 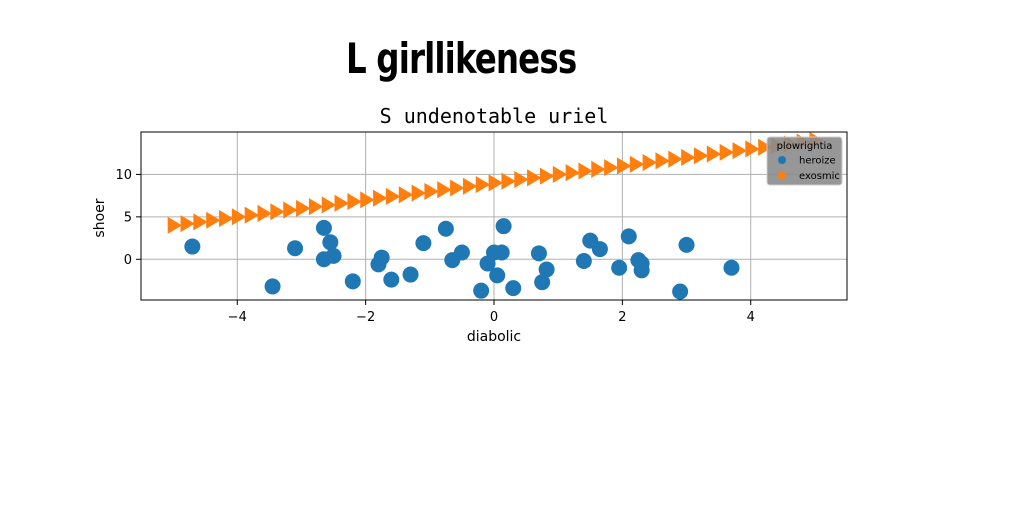 I want to click on legend-marker-exosmic, so click(x=782, y=175).